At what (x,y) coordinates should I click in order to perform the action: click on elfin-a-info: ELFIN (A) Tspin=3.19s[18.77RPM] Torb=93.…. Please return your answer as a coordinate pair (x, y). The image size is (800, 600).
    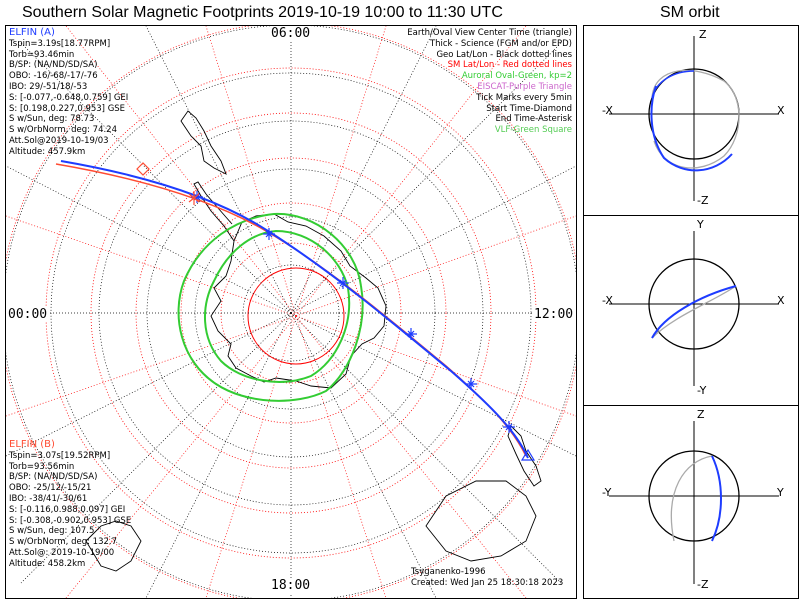
    Looking at the image, I should click on (69, 92).